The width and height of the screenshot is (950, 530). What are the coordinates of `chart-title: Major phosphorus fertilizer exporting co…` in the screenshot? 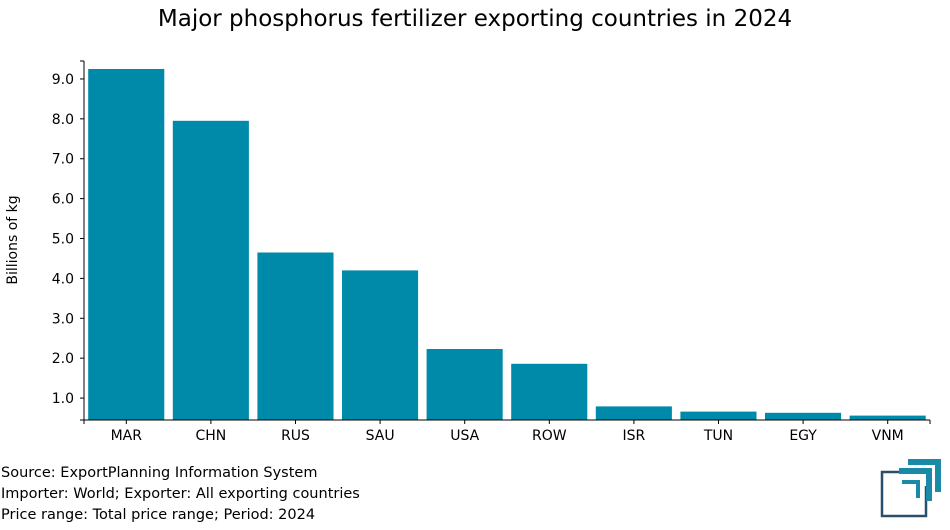 It's located at (475, 19).